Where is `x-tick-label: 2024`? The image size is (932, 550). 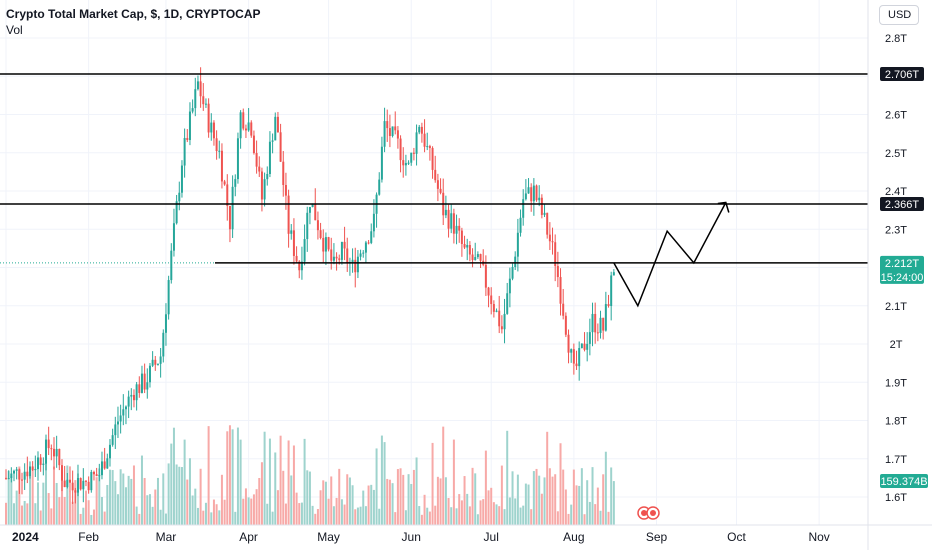
x-tick-label: 2024 is located at coordinates (25, 537).